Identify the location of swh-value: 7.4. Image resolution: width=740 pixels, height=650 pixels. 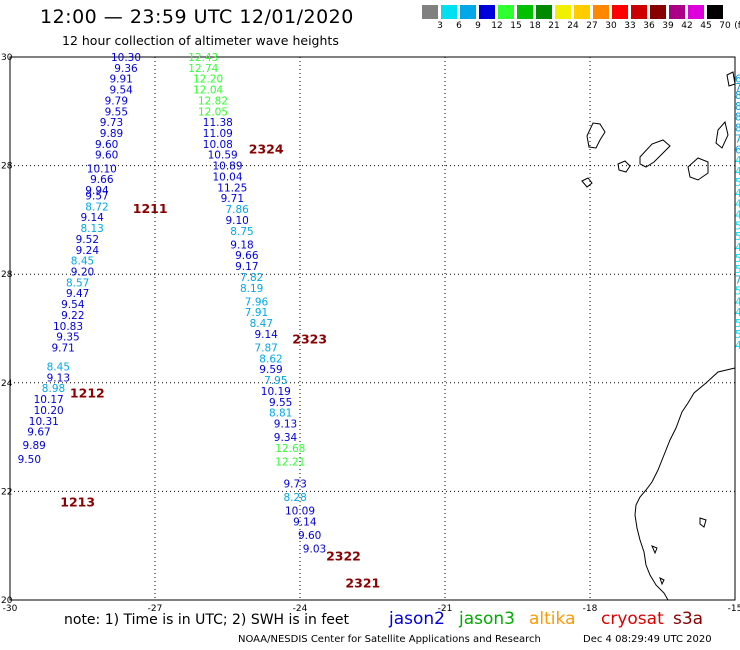
(737, 139).